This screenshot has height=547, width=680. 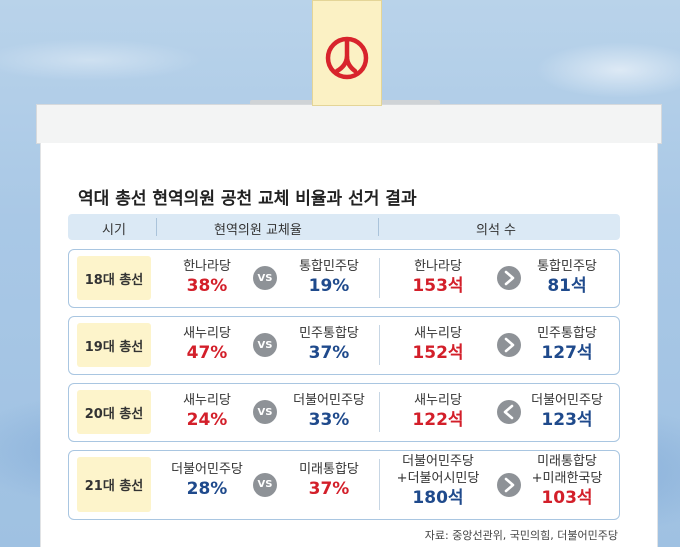 I want to click on header-rate: 현역의원 교체율, so click(x=258, y=230).